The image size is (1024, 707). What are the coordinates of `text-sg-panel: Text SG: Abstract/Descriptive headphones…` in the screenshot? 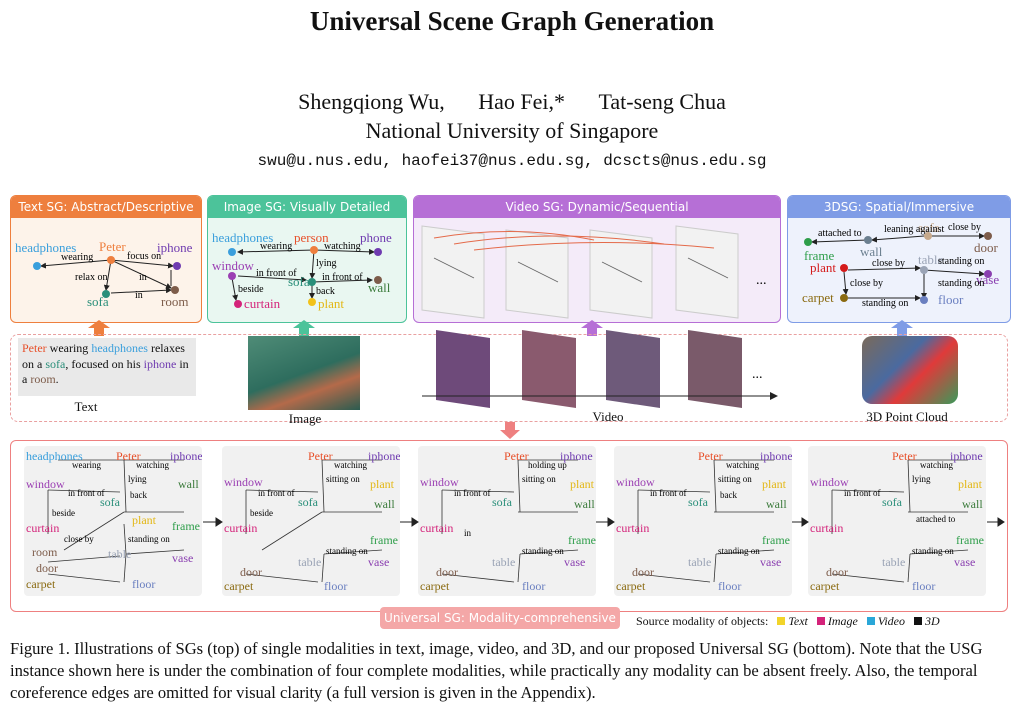 It's located at (106, 259).